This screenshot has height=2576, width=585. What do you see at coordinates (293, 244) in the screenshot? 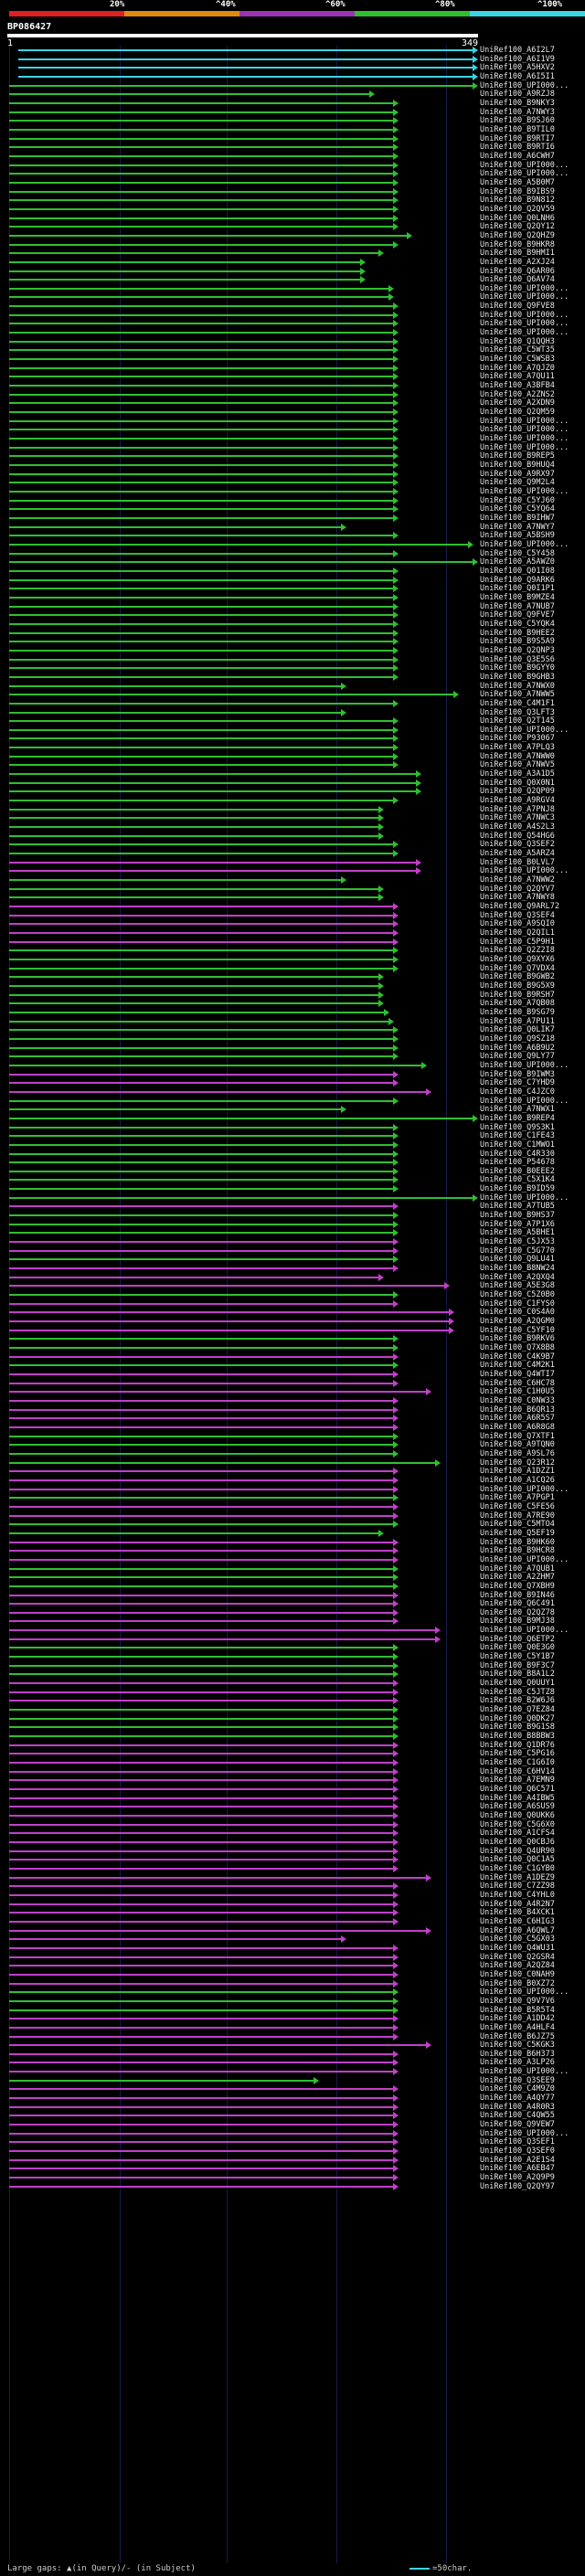
I see `hit-row: UniRef100_B9HKR8` at bounding box center [293, 244].